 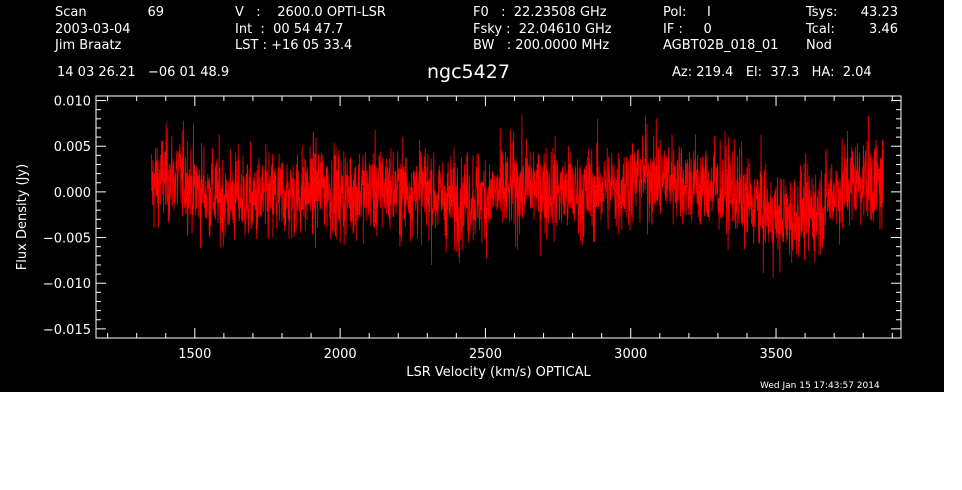 I want to click on x-tick-label: 2000, so click(x=340, y=354).